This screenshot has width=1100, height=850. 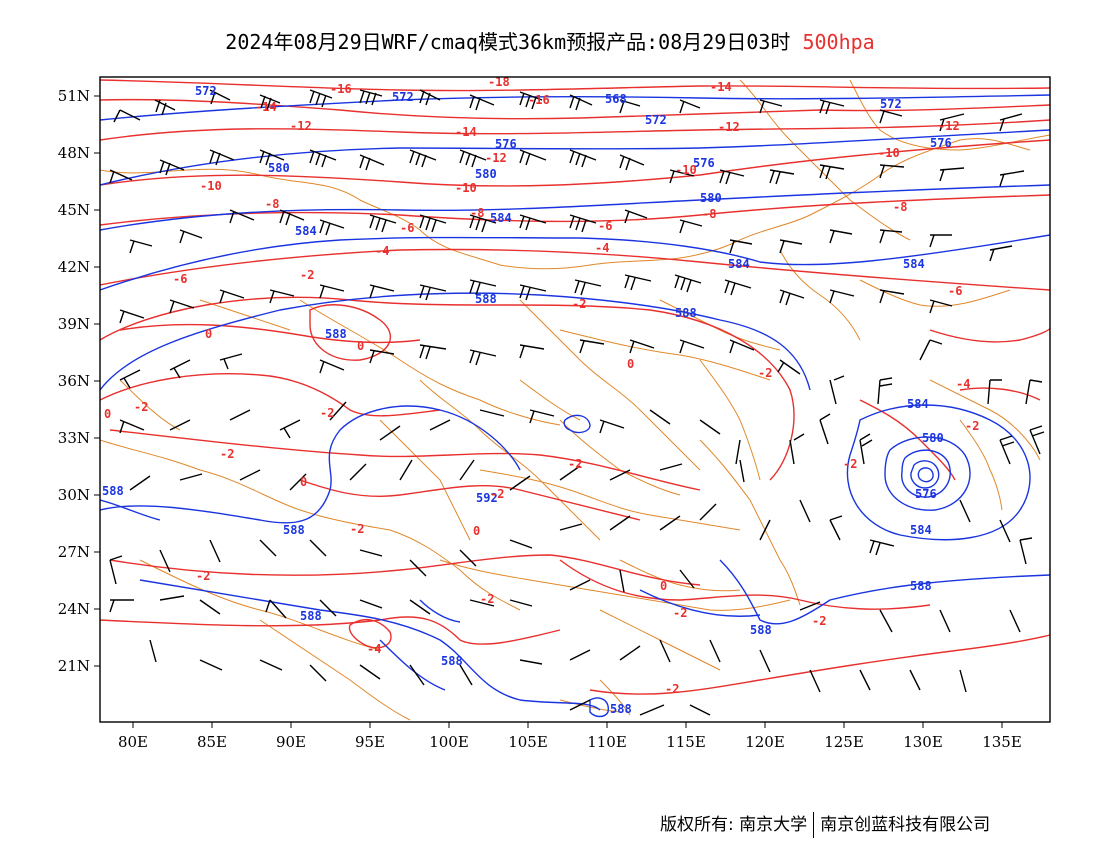 I want to click on copyright-footer: 版权所有: 南京大学 南京创蓝科技有限公司, so click(x=825, y=824).